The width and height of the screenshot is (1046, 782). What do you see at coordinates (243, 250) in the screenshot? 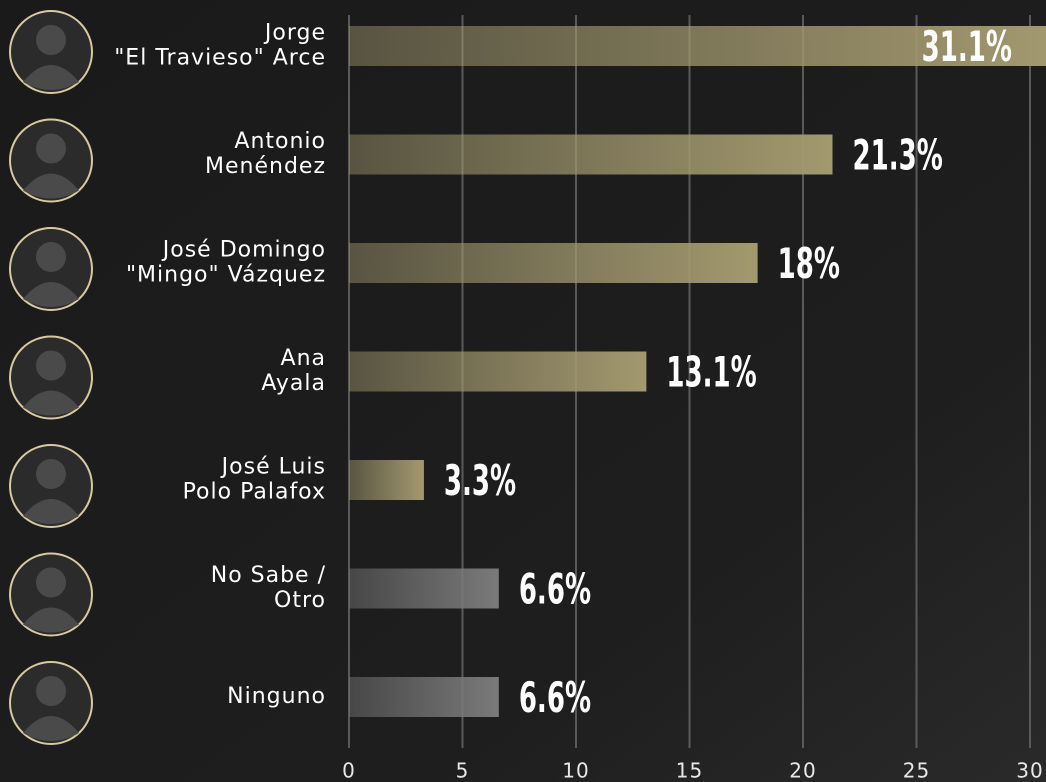
I see `category-line: José Domingo` at bounding box center [243, 250].